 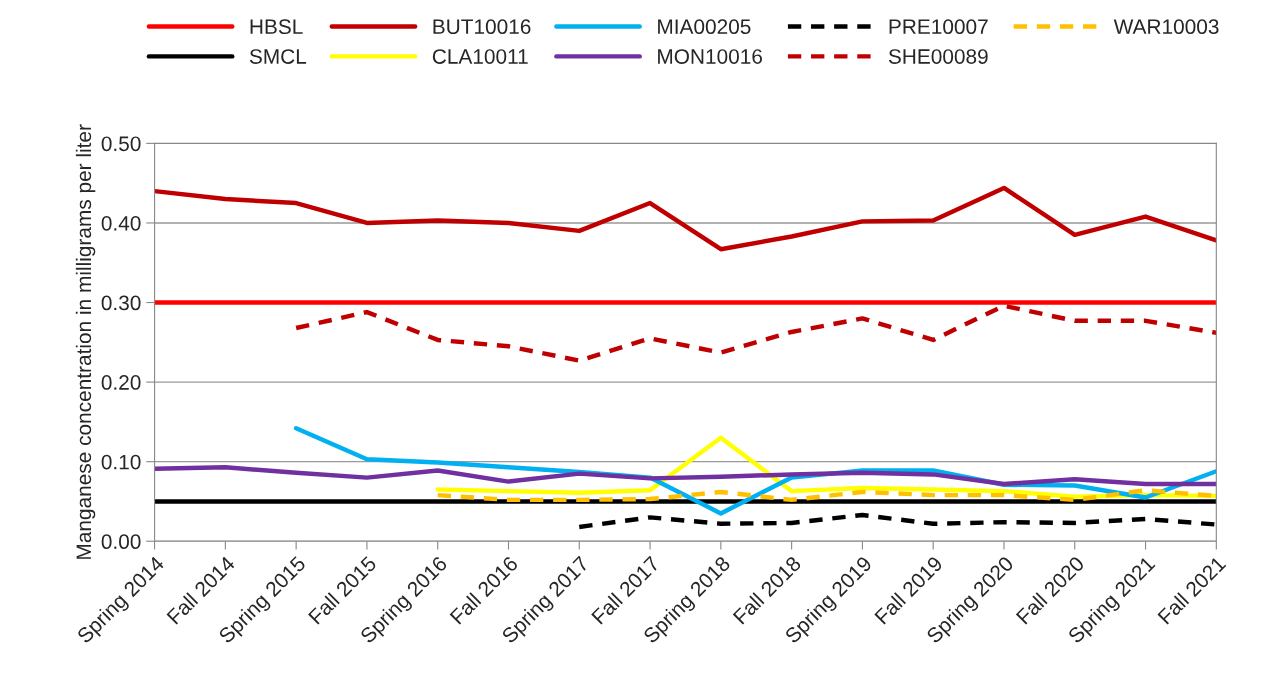 What do you see at coordinates (121, 223) in the screenshot?
I see `y-tick-label: 0.40` at bounding box center [121, 223].